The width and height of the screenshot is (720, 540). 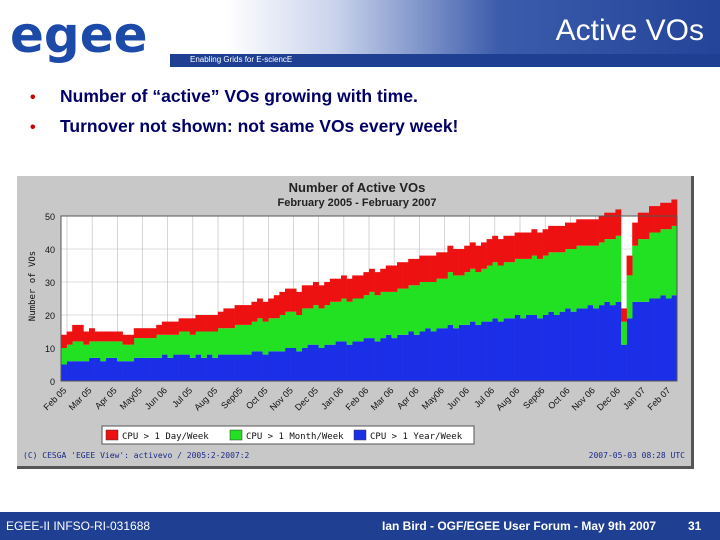 I want to click on y-tick-label: 50, so click(x=50, y=217).